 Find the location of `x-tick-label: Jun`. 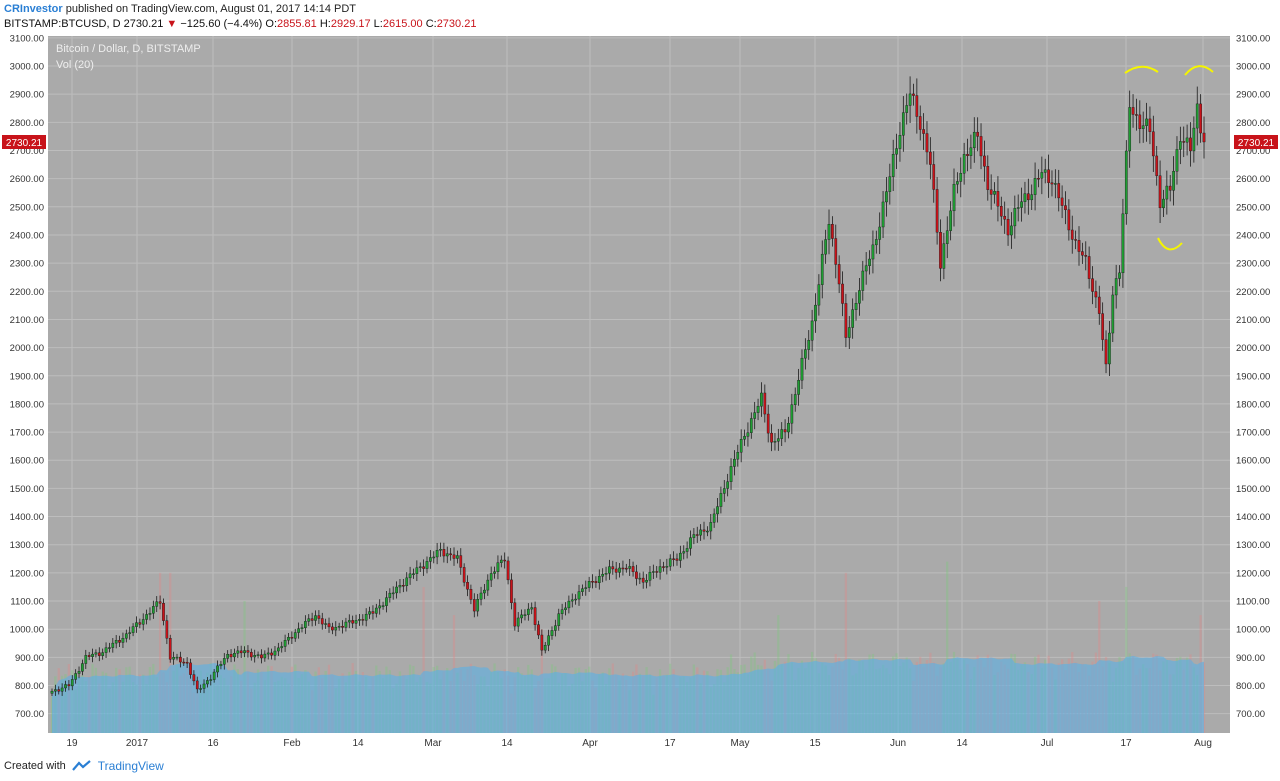

x-tick-label: Jun is located at coordinates (898, 743).